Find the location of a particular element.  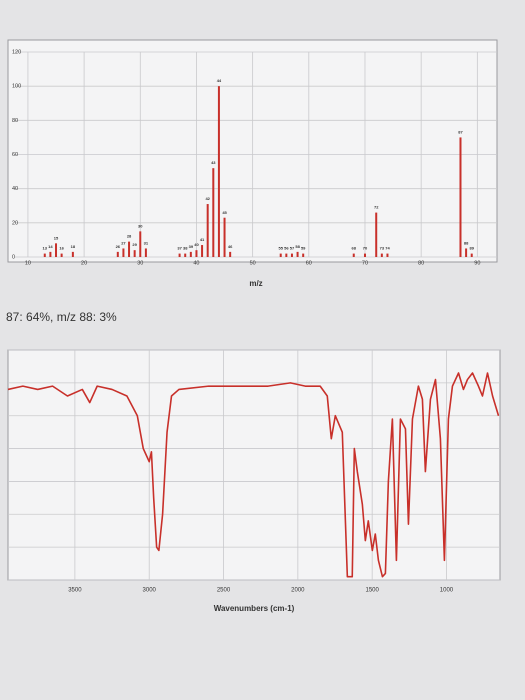

x-axis-label: Wavenumbers (cm-1) is located at coordinates (254, 608).